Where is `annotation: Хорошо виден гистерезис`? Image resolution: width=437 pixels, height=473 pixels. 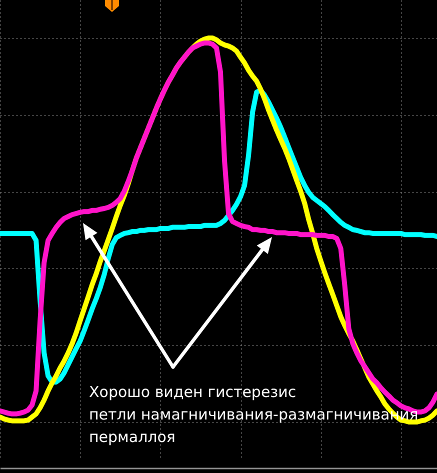 annotation: Хорошо виден гистерезис is located at coordinates (192, 392).